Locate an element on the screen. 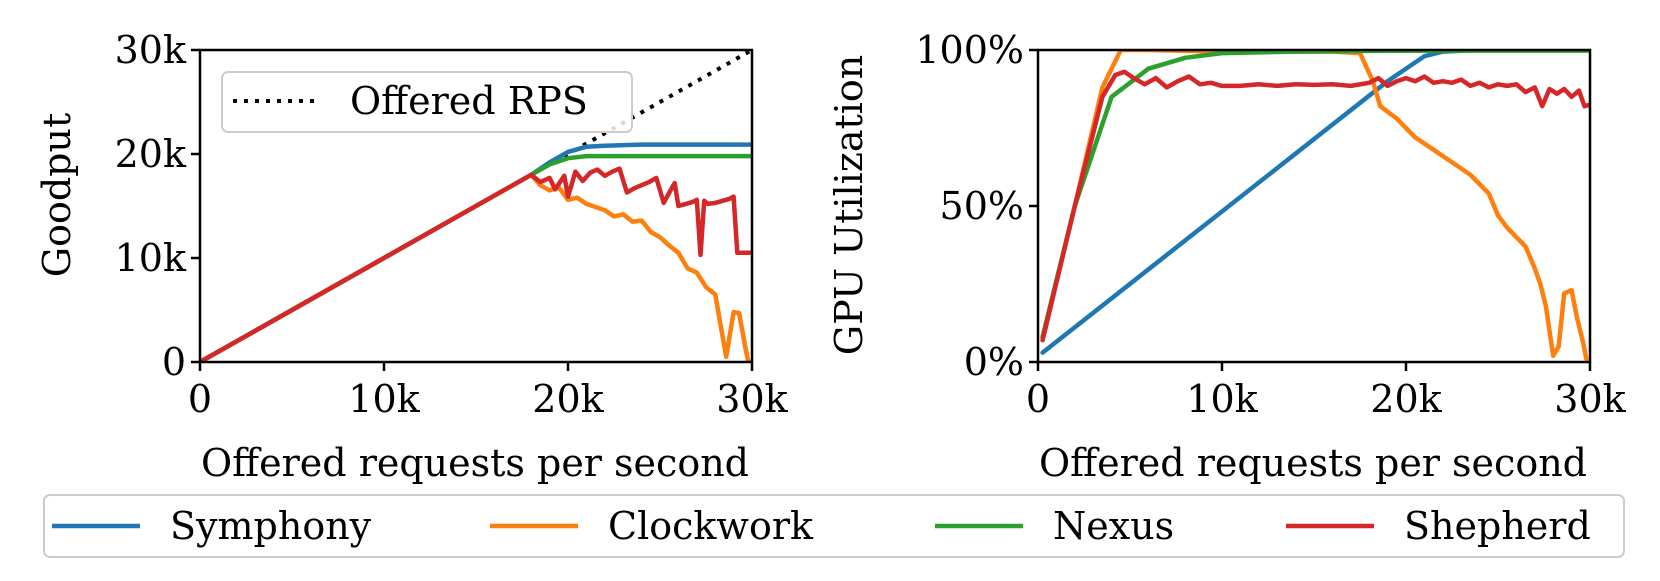 This screenshot has height=581, width=1660. goodput-ylabel: Goodput is located at coordinates (57, 195).